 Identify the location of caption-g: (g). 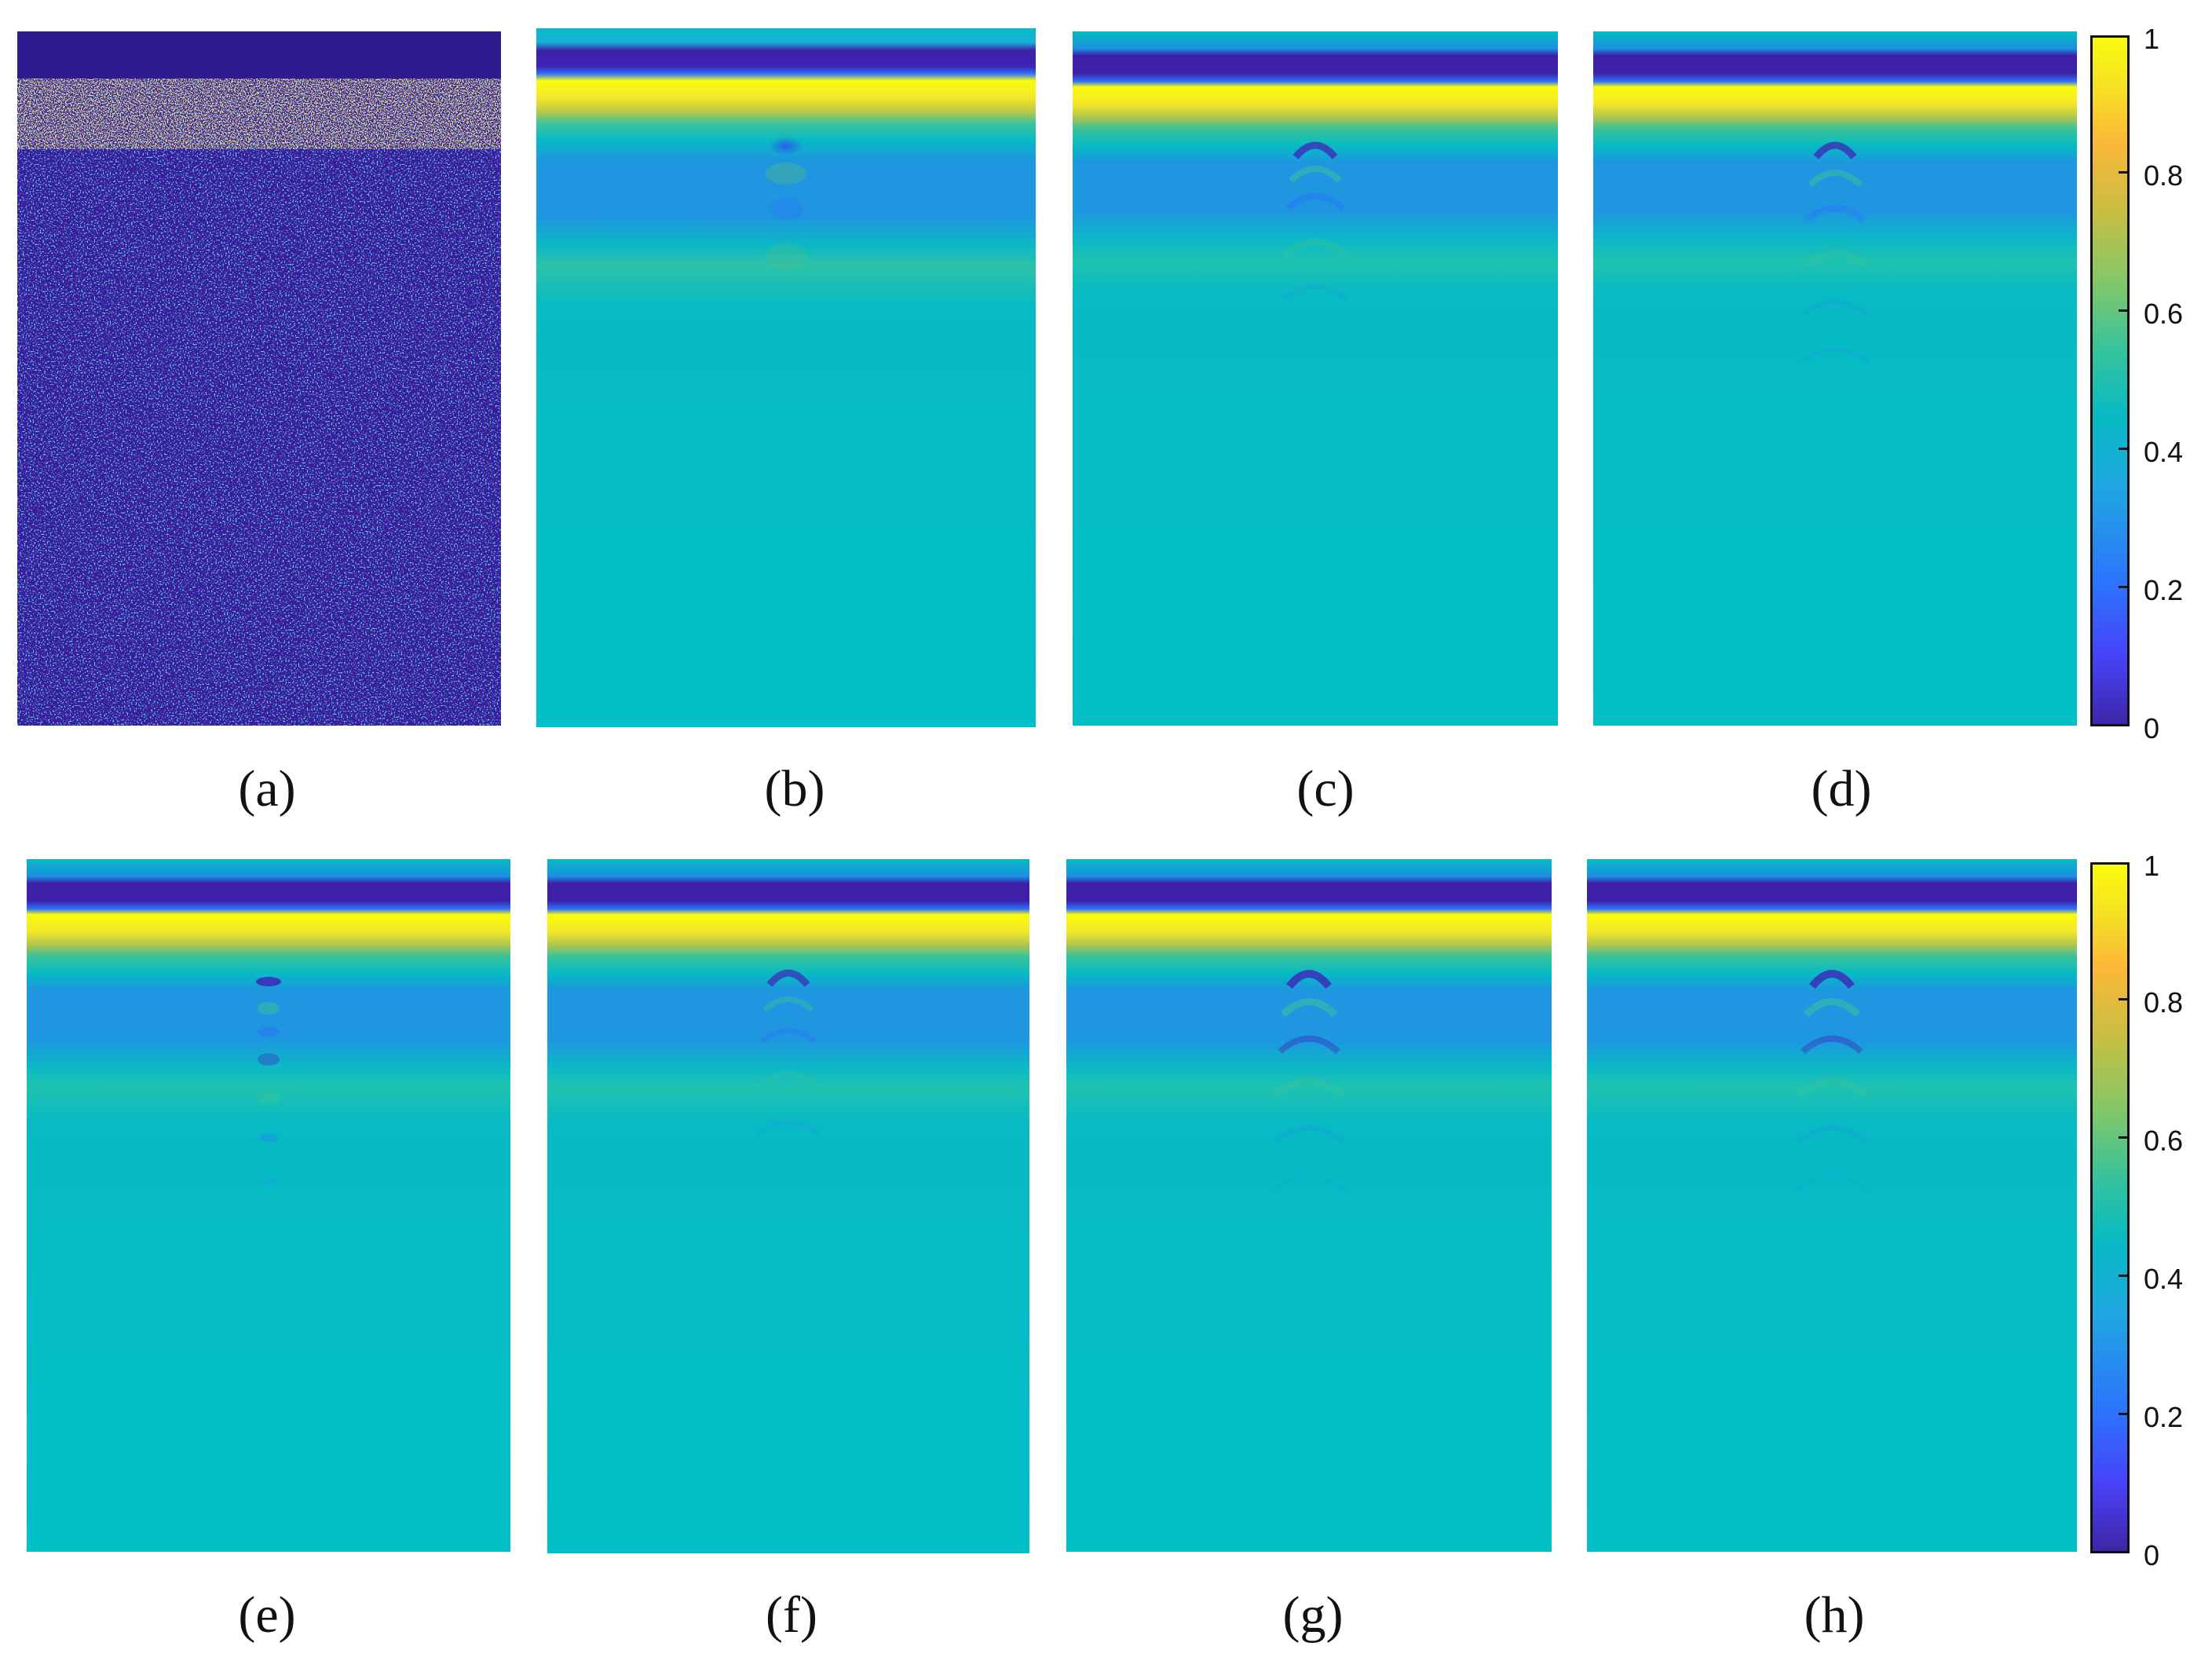
(1313, 1615).